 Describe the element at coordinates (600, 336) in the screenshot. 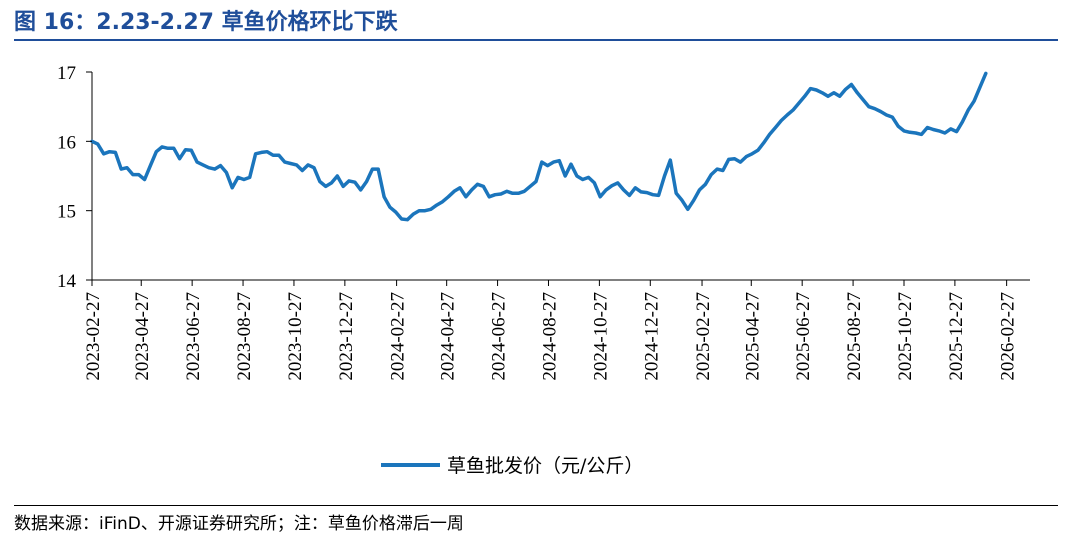

I see `x-tick-label: 2024-10-27` at that location.